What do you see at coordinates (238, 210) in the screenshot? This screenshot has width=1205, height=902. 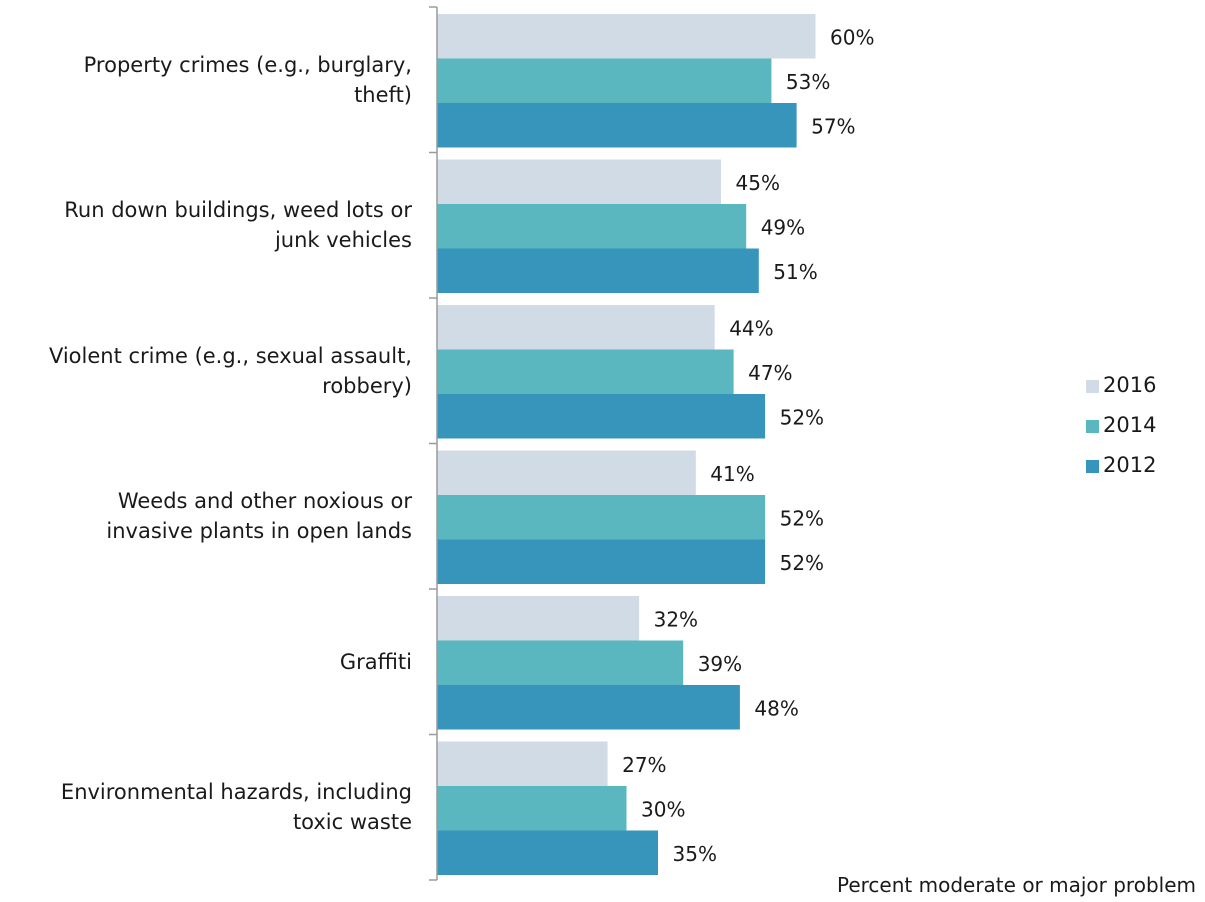 I see `category-label-line: Run down buildings, weed lots or` at bounding box center [238, 210].